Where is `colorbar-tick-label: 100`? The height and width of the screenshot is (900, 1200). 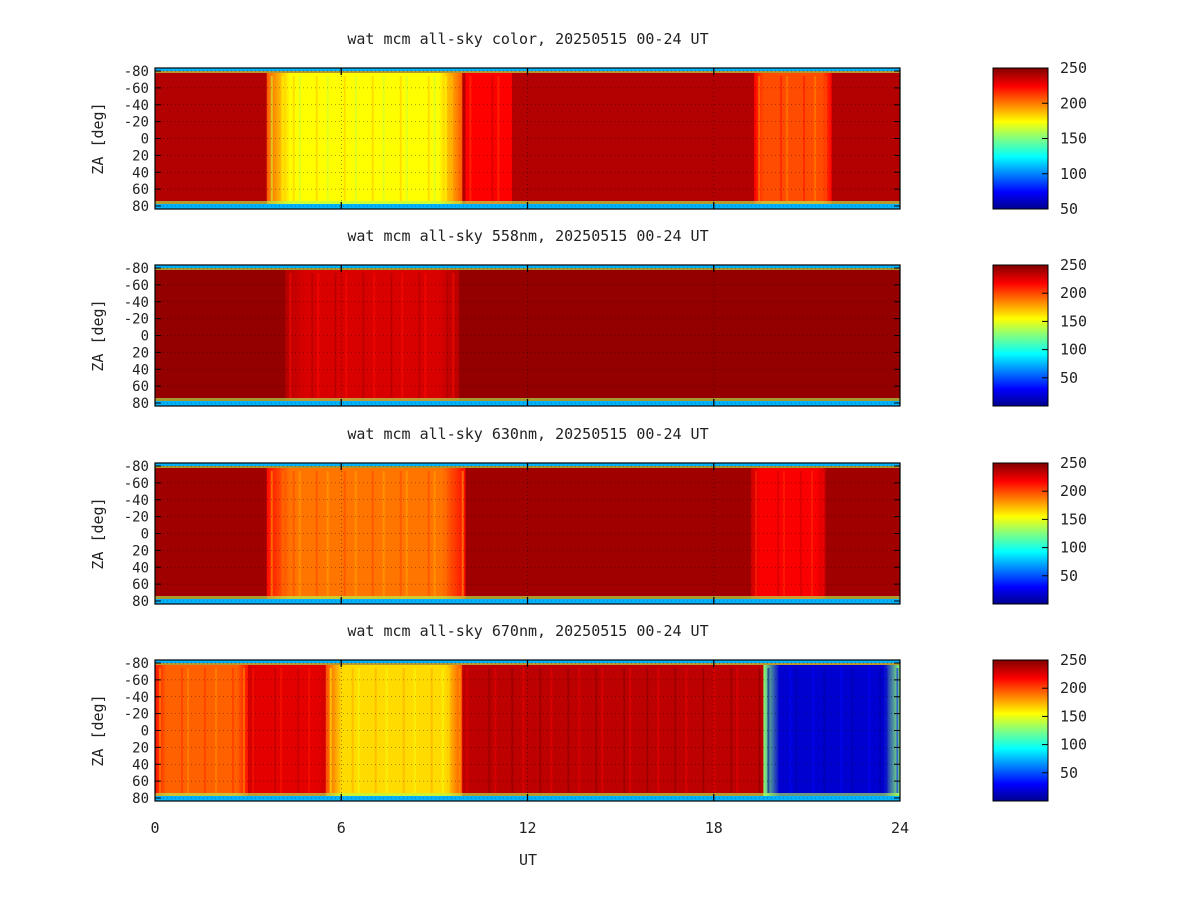
colorbar-tick-label: 100 is located at coordinates (1073, 350).